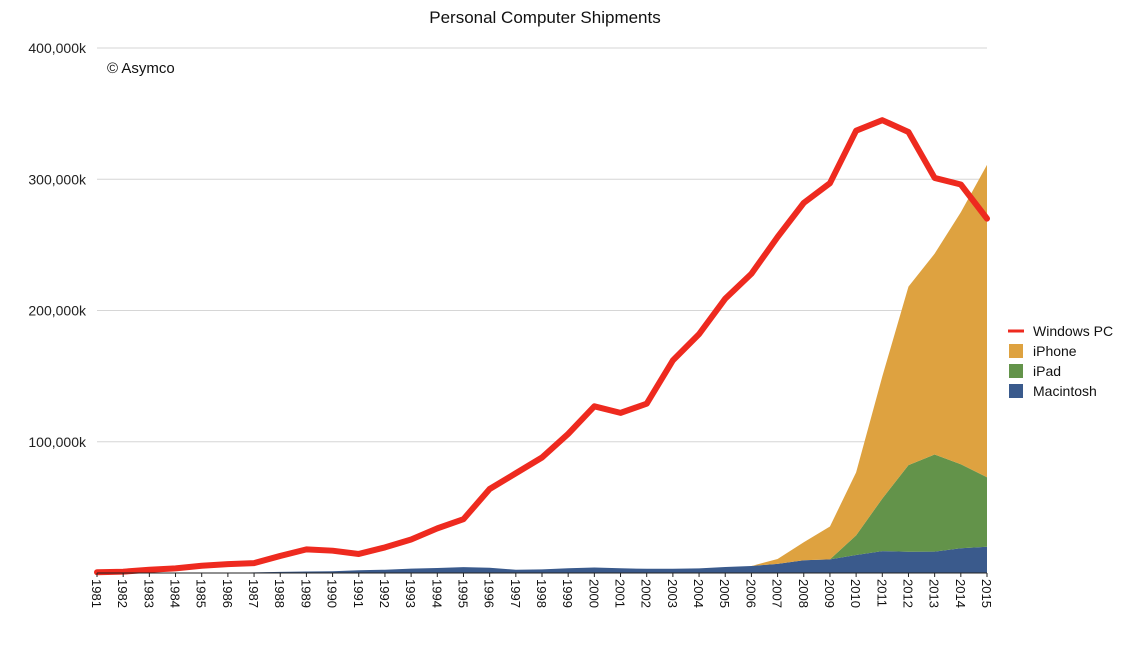 The height and width of the screenshot is (650, 1147). Describe the element at coordinates (829, 593) in the screenshot. I see `x-tick-label: 2009` at that location.